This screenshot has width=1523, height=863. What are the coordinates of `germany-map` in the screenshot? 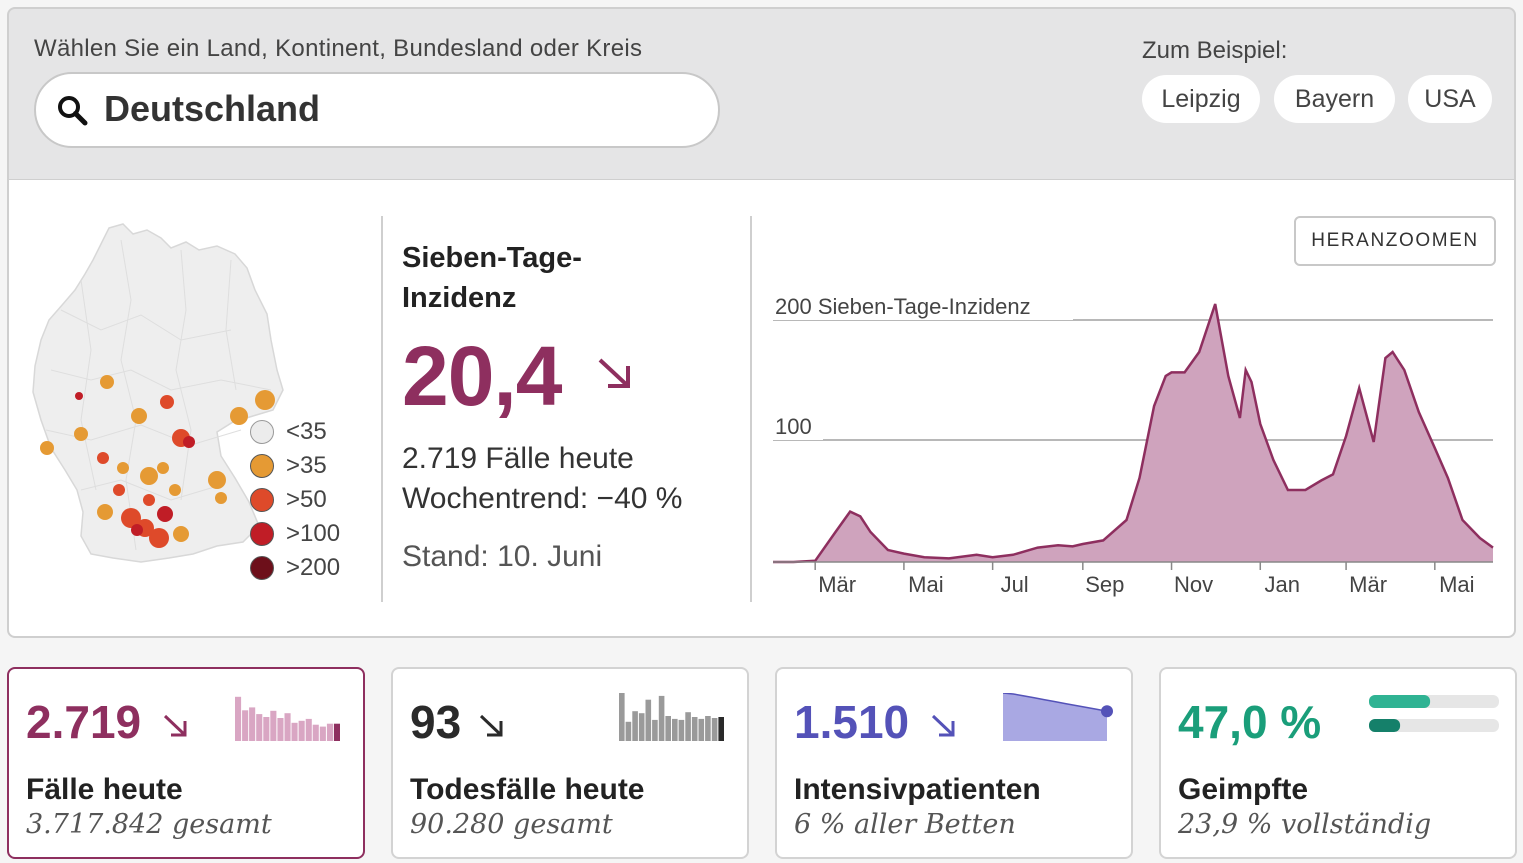 It's located at (158, 400).